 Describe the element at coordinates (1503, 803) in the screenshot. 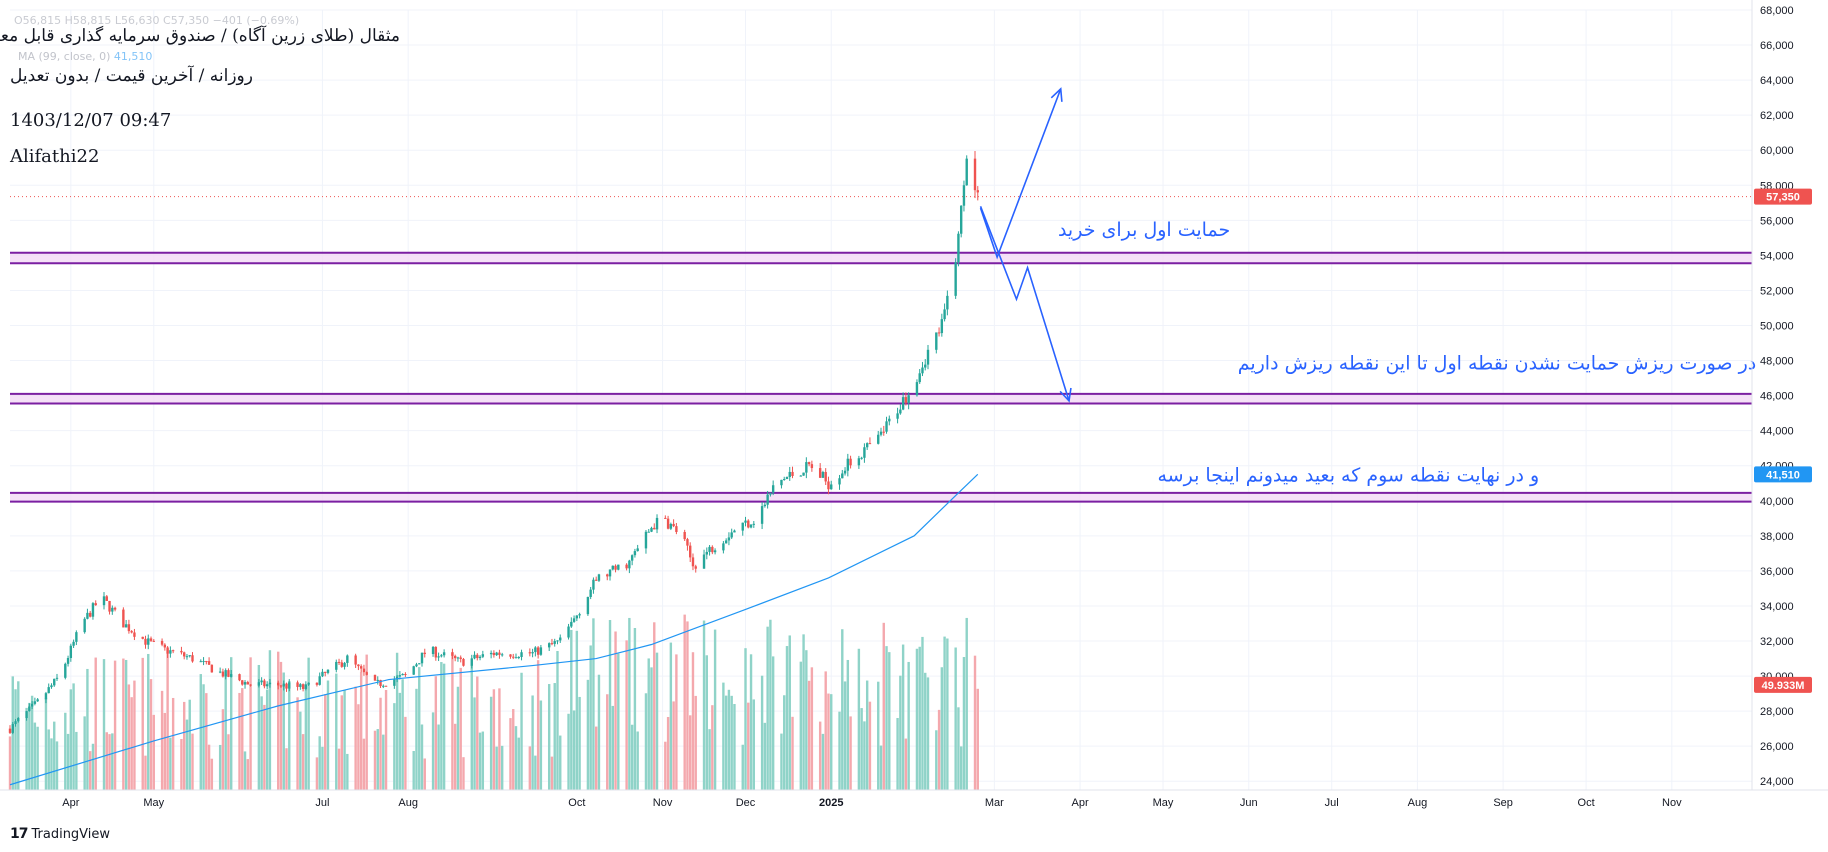

I see `x-tick-label: Sep` at that location.